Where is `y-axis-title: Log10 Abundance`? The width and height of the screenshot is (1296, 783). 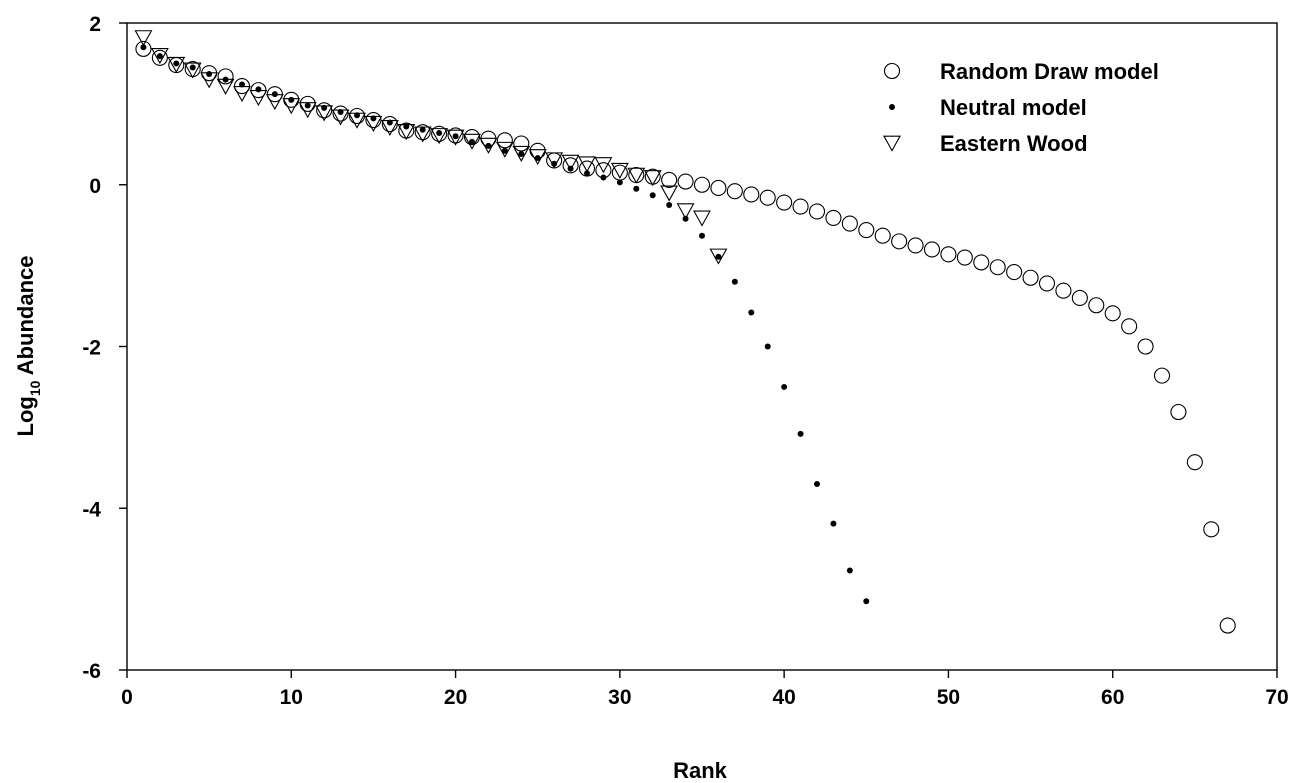 y-axis-title: Log10 Abundance is located at coordinates (28, 346).